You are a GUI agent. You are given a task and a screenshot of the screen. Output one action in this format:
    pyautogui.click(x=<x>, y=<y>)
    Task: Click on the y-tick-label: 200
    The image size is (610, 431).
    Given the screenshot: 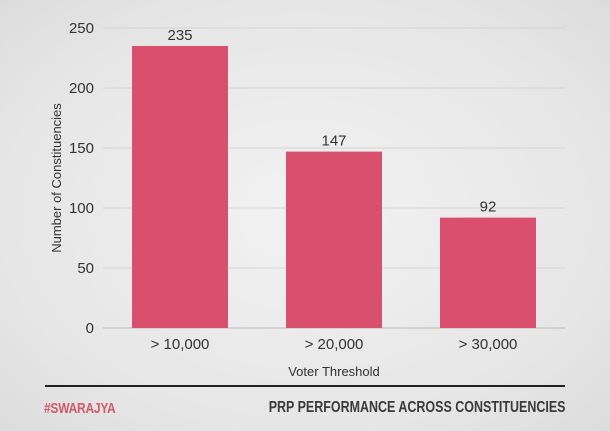 What is the action you would take?
    pyautogui.click(x=81, y=88)
    